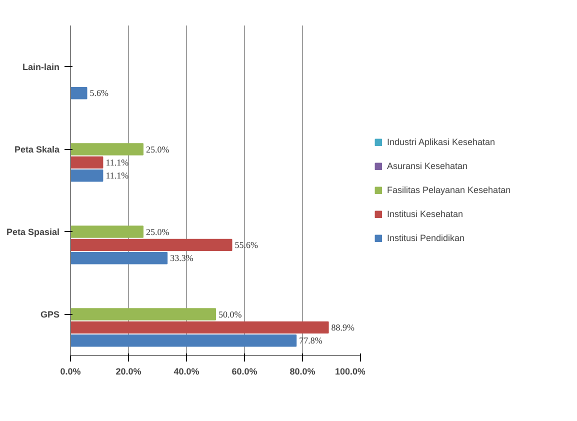  I want to click on data-label: 50.0%, so click(230, 314).